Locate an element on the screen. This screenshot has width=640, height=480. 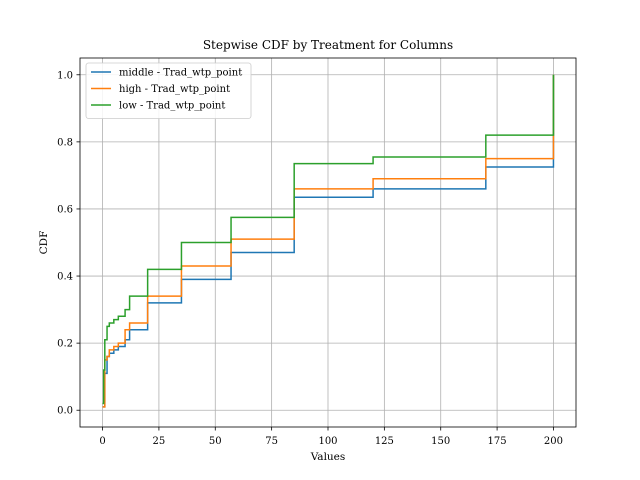
x-tick-label: 175 is located at coordinates (497, 441).